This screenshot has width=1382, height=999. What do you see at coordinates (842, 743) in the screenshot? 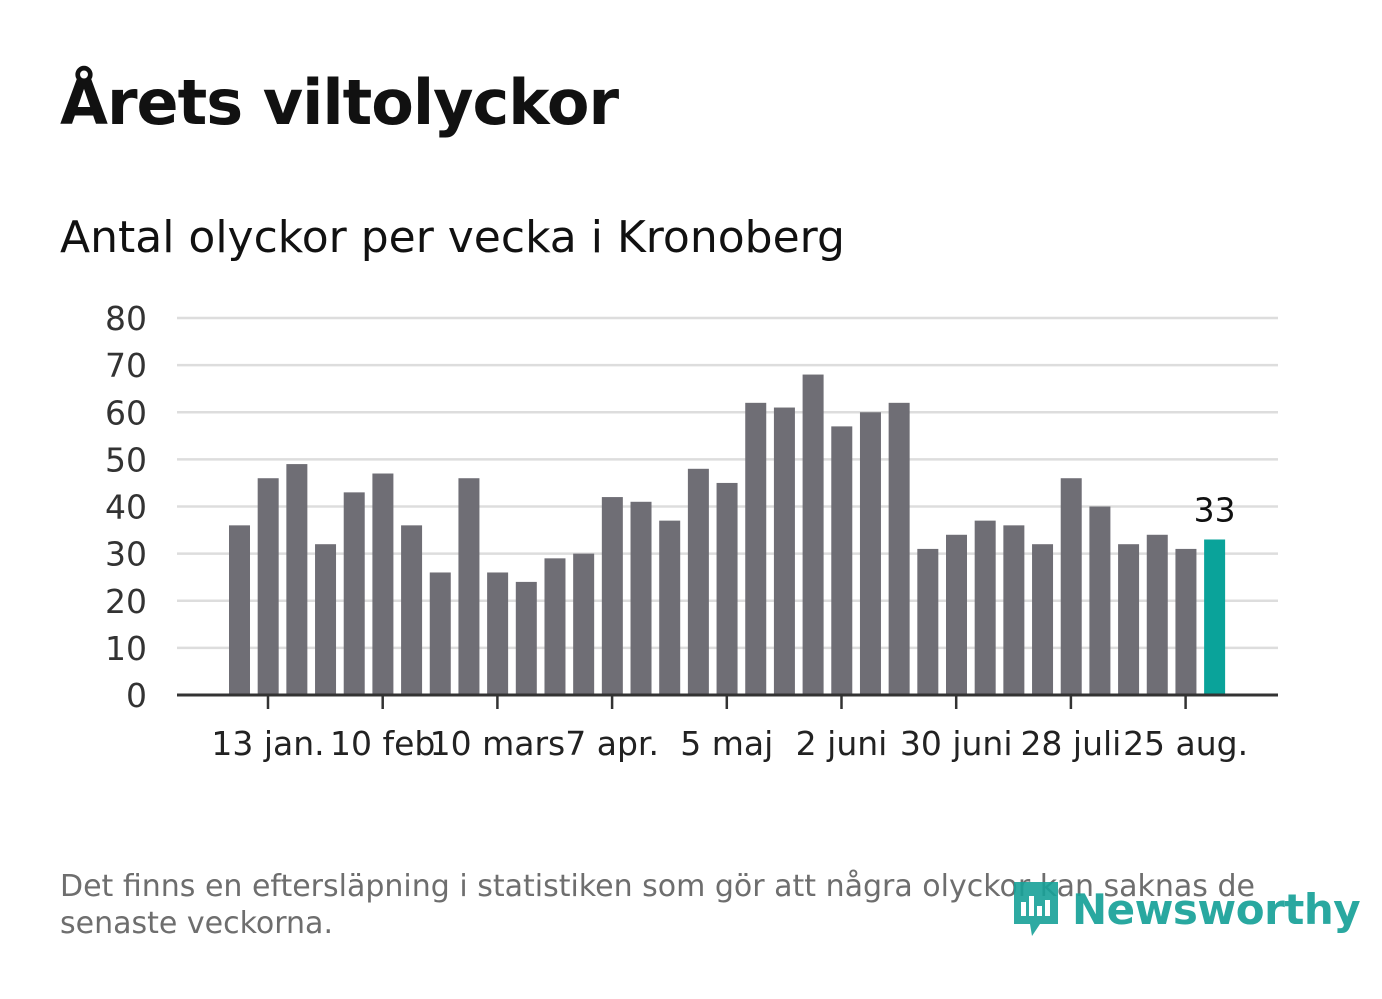
I see `x-tick-label: 2 juni` at bounding box center [842, 743].